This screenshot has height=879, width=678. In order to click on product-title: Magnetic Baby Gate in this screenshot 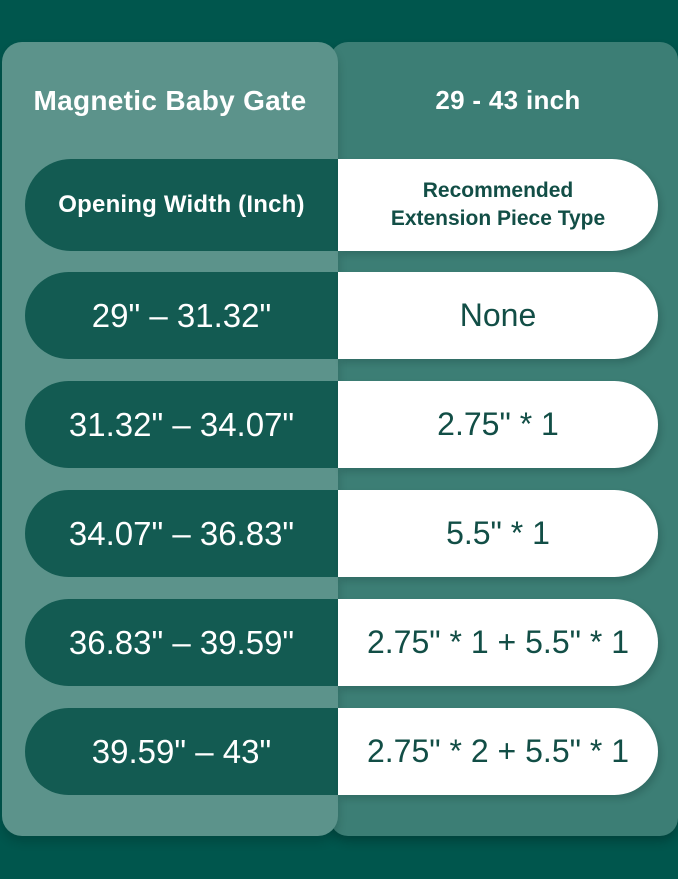, I will do `click(170, 100)`.